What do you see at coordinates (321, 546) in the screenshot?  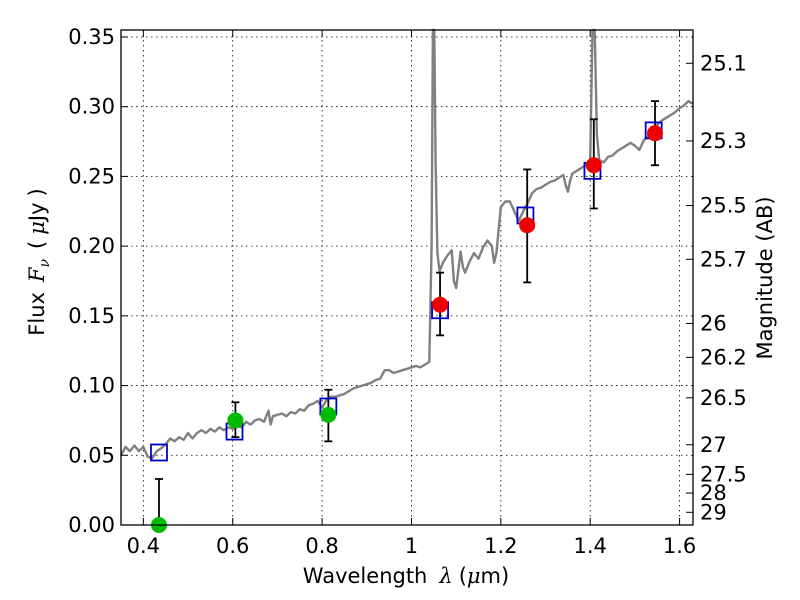 I see `x-tick-label: 0.8` at bounding box center [321, 546].